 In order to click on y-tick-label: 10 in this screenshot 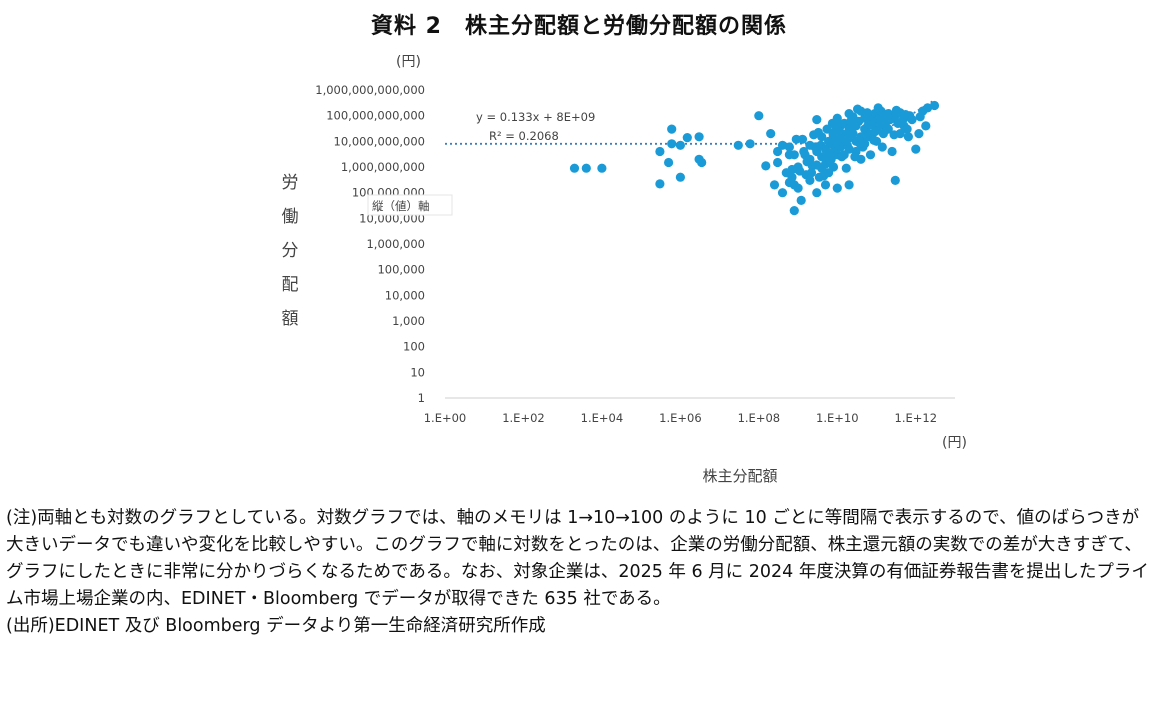, I will do `click(417, 372)`.